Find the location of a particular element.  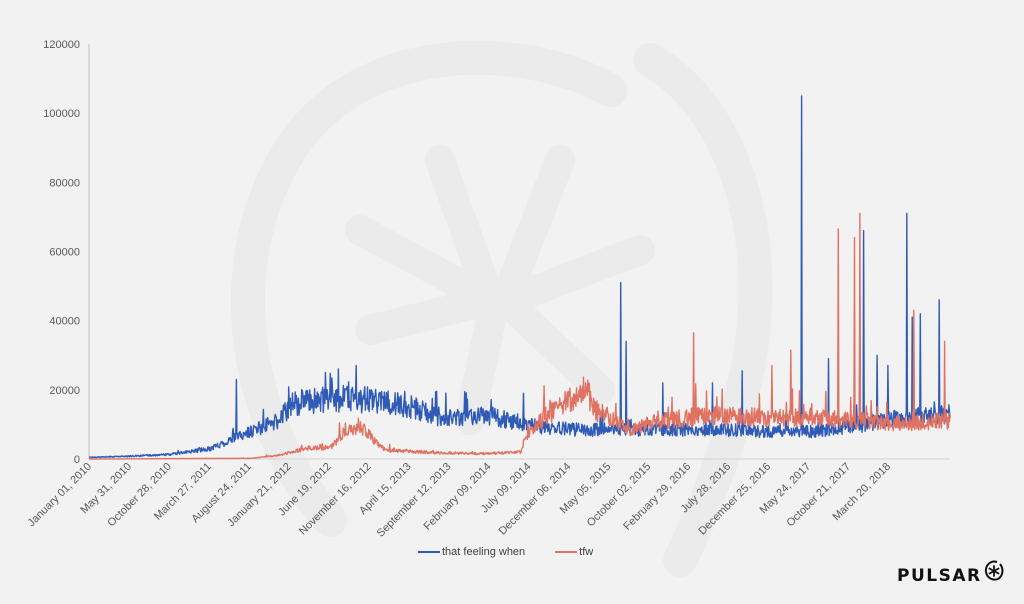

x-tick-label: January 01, 2010 is located at coordinates (60, 495).